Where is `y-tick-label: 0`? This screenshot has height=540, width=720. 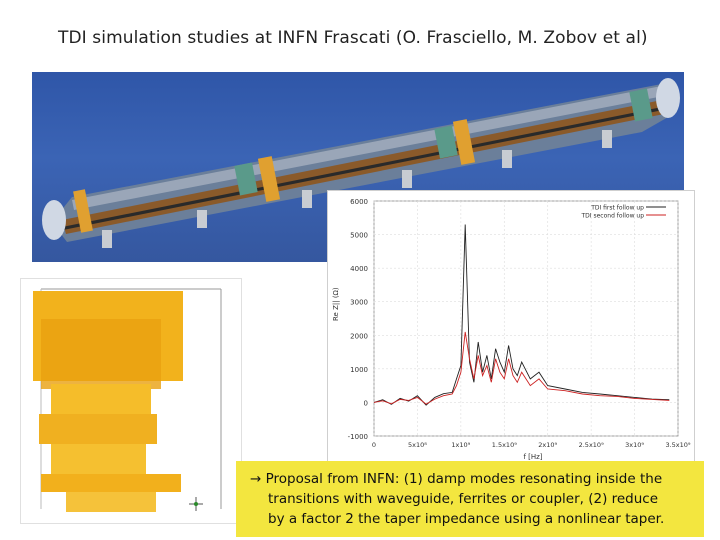 y-tick-label: 0 is located at coordinates (366, 403).